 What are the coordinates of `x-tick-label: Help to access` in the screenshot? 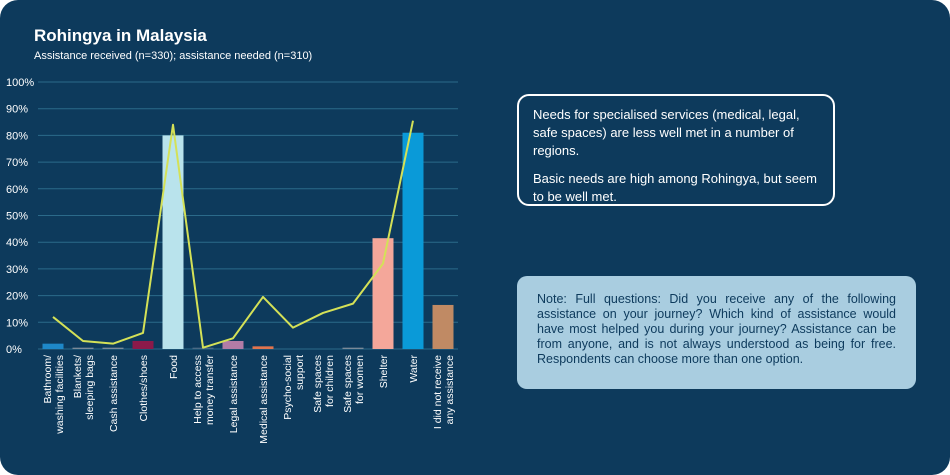 It's located at (198, 389).